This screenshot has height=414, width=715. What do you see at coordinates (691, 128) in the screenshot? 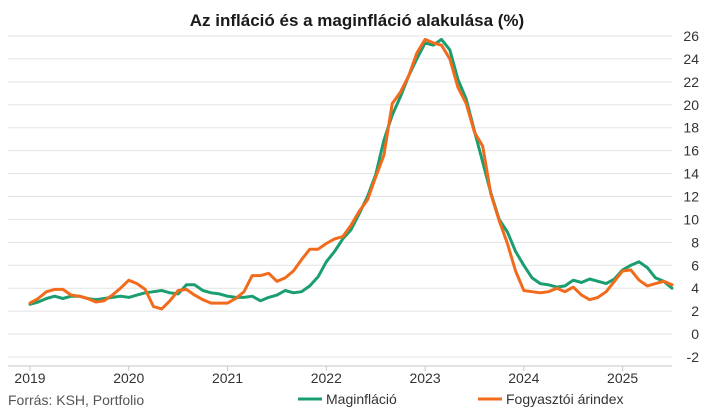
I see `y-tick-label: 18` at bounding box center [691, 128].